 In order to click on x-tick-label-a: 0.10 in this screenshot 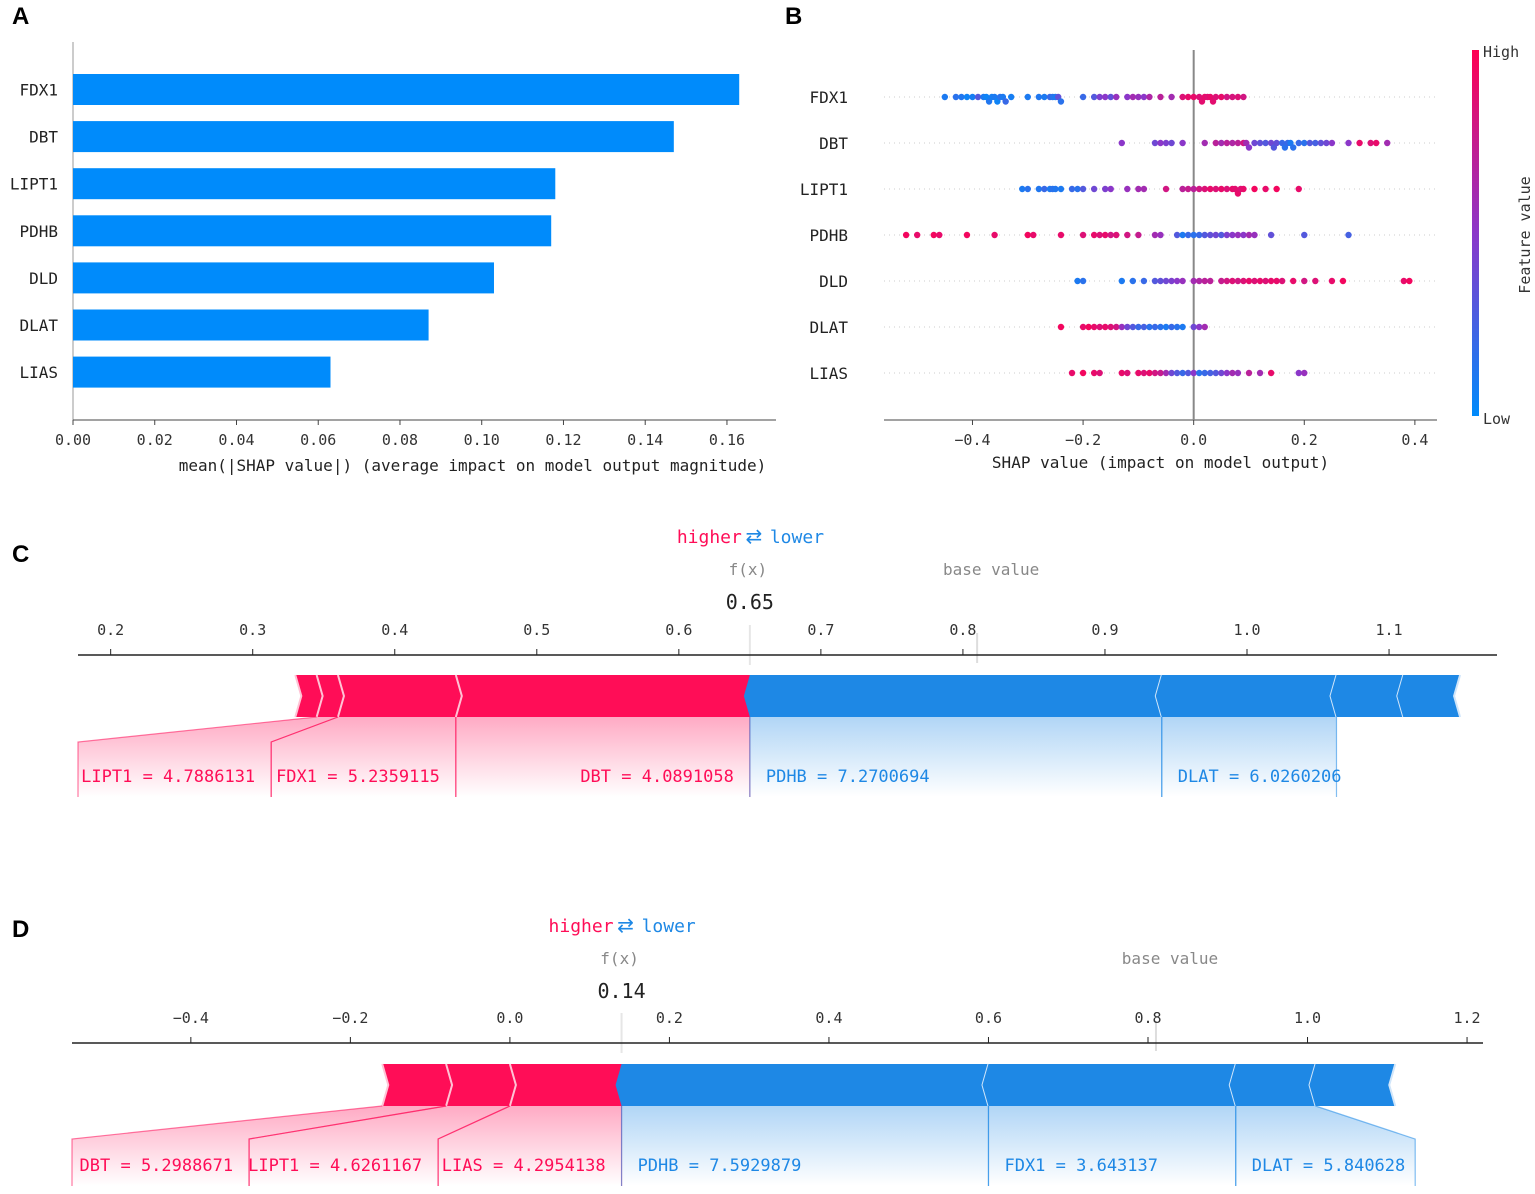, I will do `click(482, 440)`.